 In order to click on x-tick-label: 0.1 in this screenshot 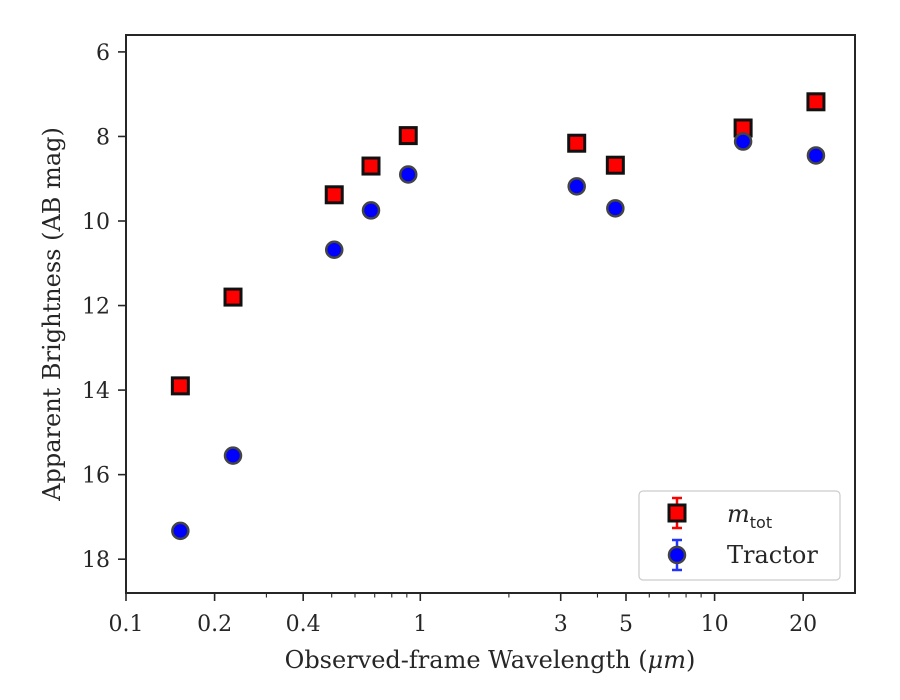, I will do `click(126, 624)`.